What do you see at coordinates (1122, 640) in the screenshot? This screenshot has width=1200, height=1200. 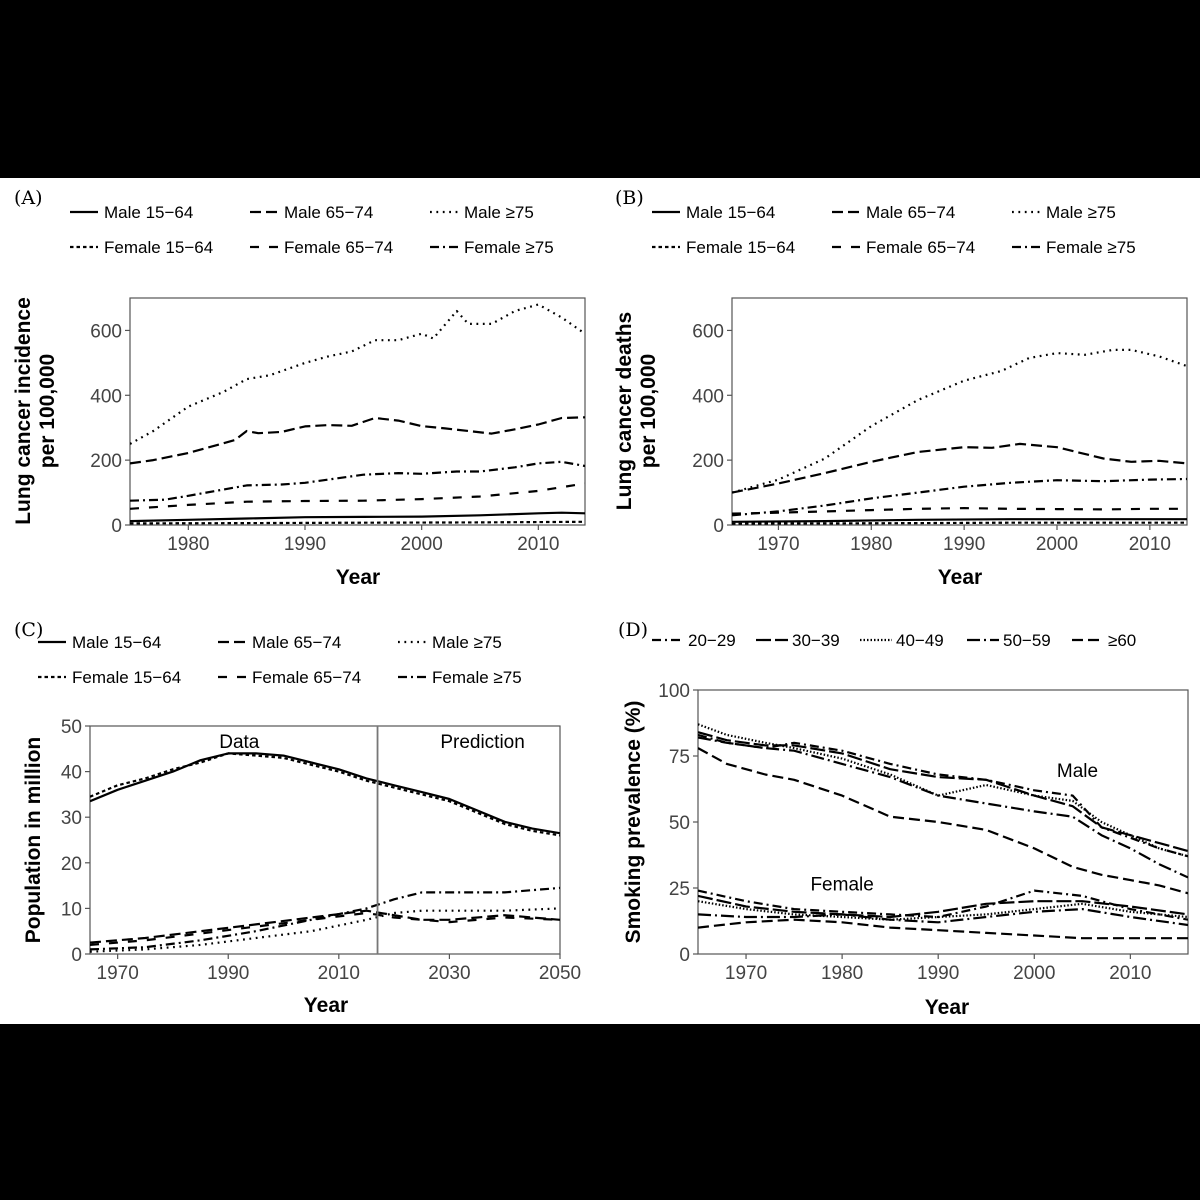 I see `legend-label: ≥60` at bounding box center [1122, 640].